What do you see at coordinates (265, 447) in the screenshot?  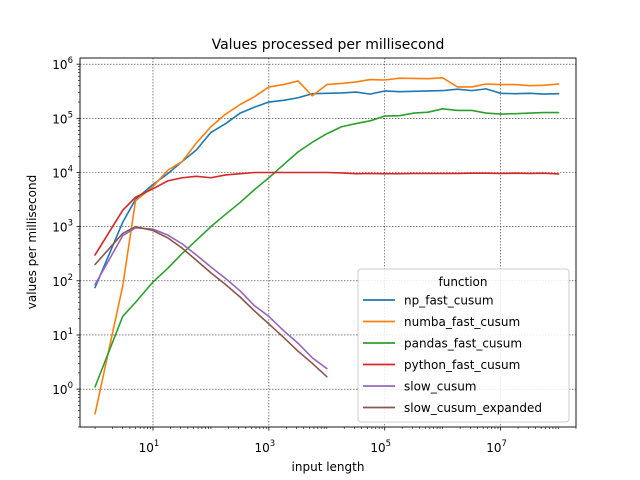 I see `x-tick-label: 10³` at bounding box center [265, 447].